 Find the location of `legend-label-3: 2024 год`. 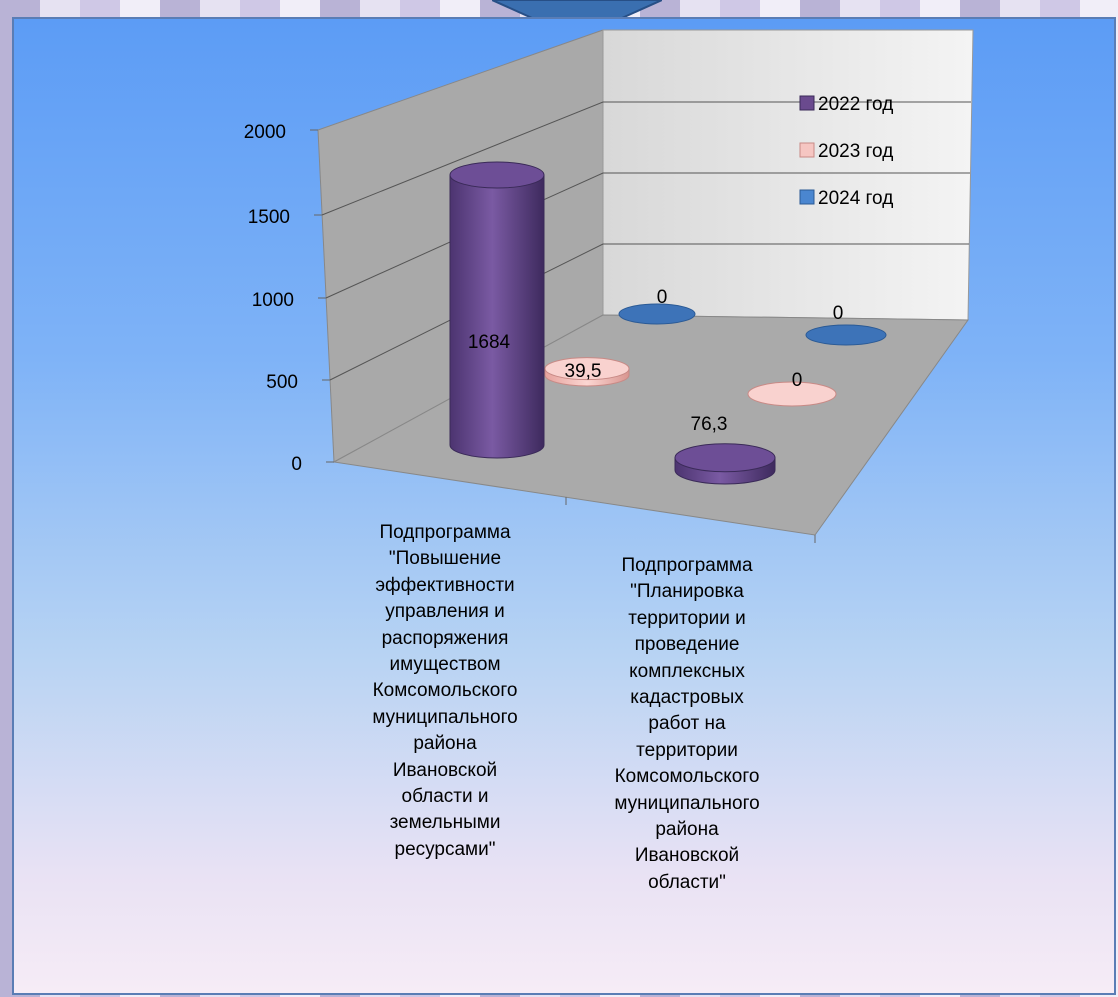

legend-label-3: 2024 год is located at coordinates (855, 198).